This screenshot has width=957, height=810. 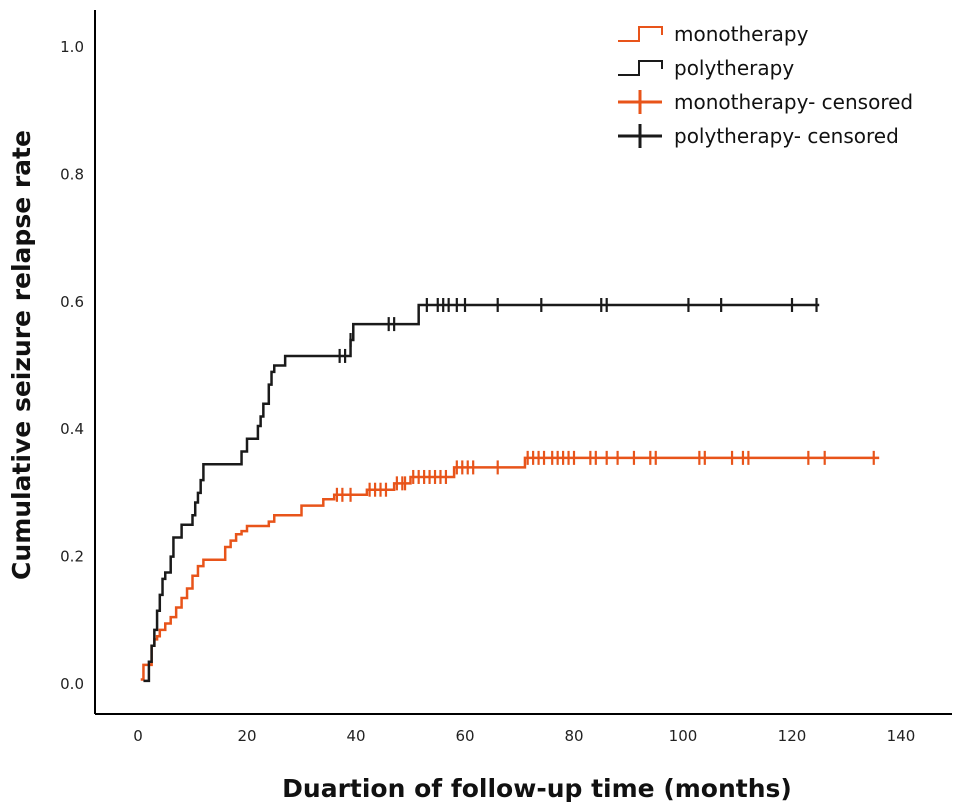 What do you see at coordinates (72, 365) in the screenshot?
I see `y-tick-labels: 0.0 0.2 0.4 0.6 0.8 1.0` at bounding box center [72, 365].